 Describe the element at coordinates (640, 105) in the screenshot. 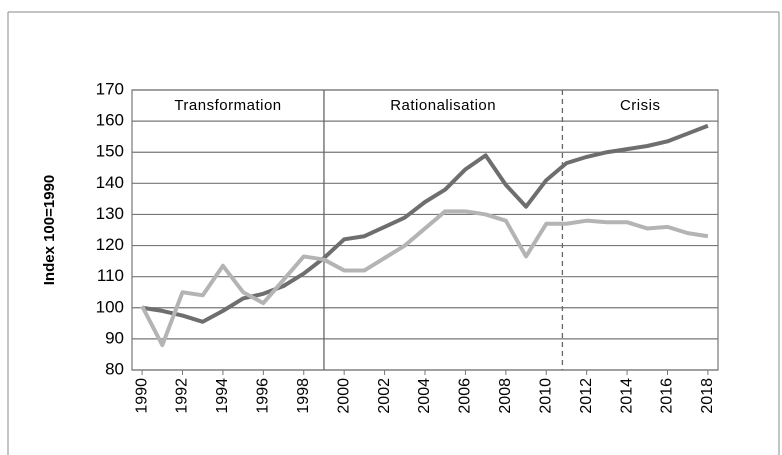

I see `period-label: Crisis` at that location.